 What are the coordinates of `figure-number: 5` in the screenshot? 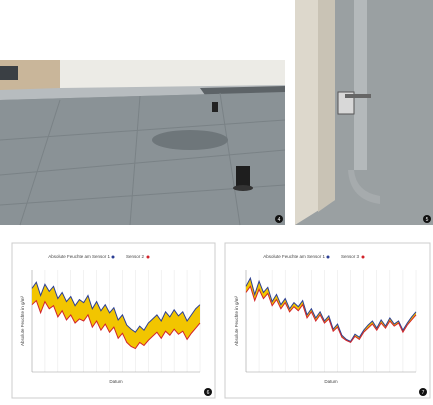 It's located at (427, 220).